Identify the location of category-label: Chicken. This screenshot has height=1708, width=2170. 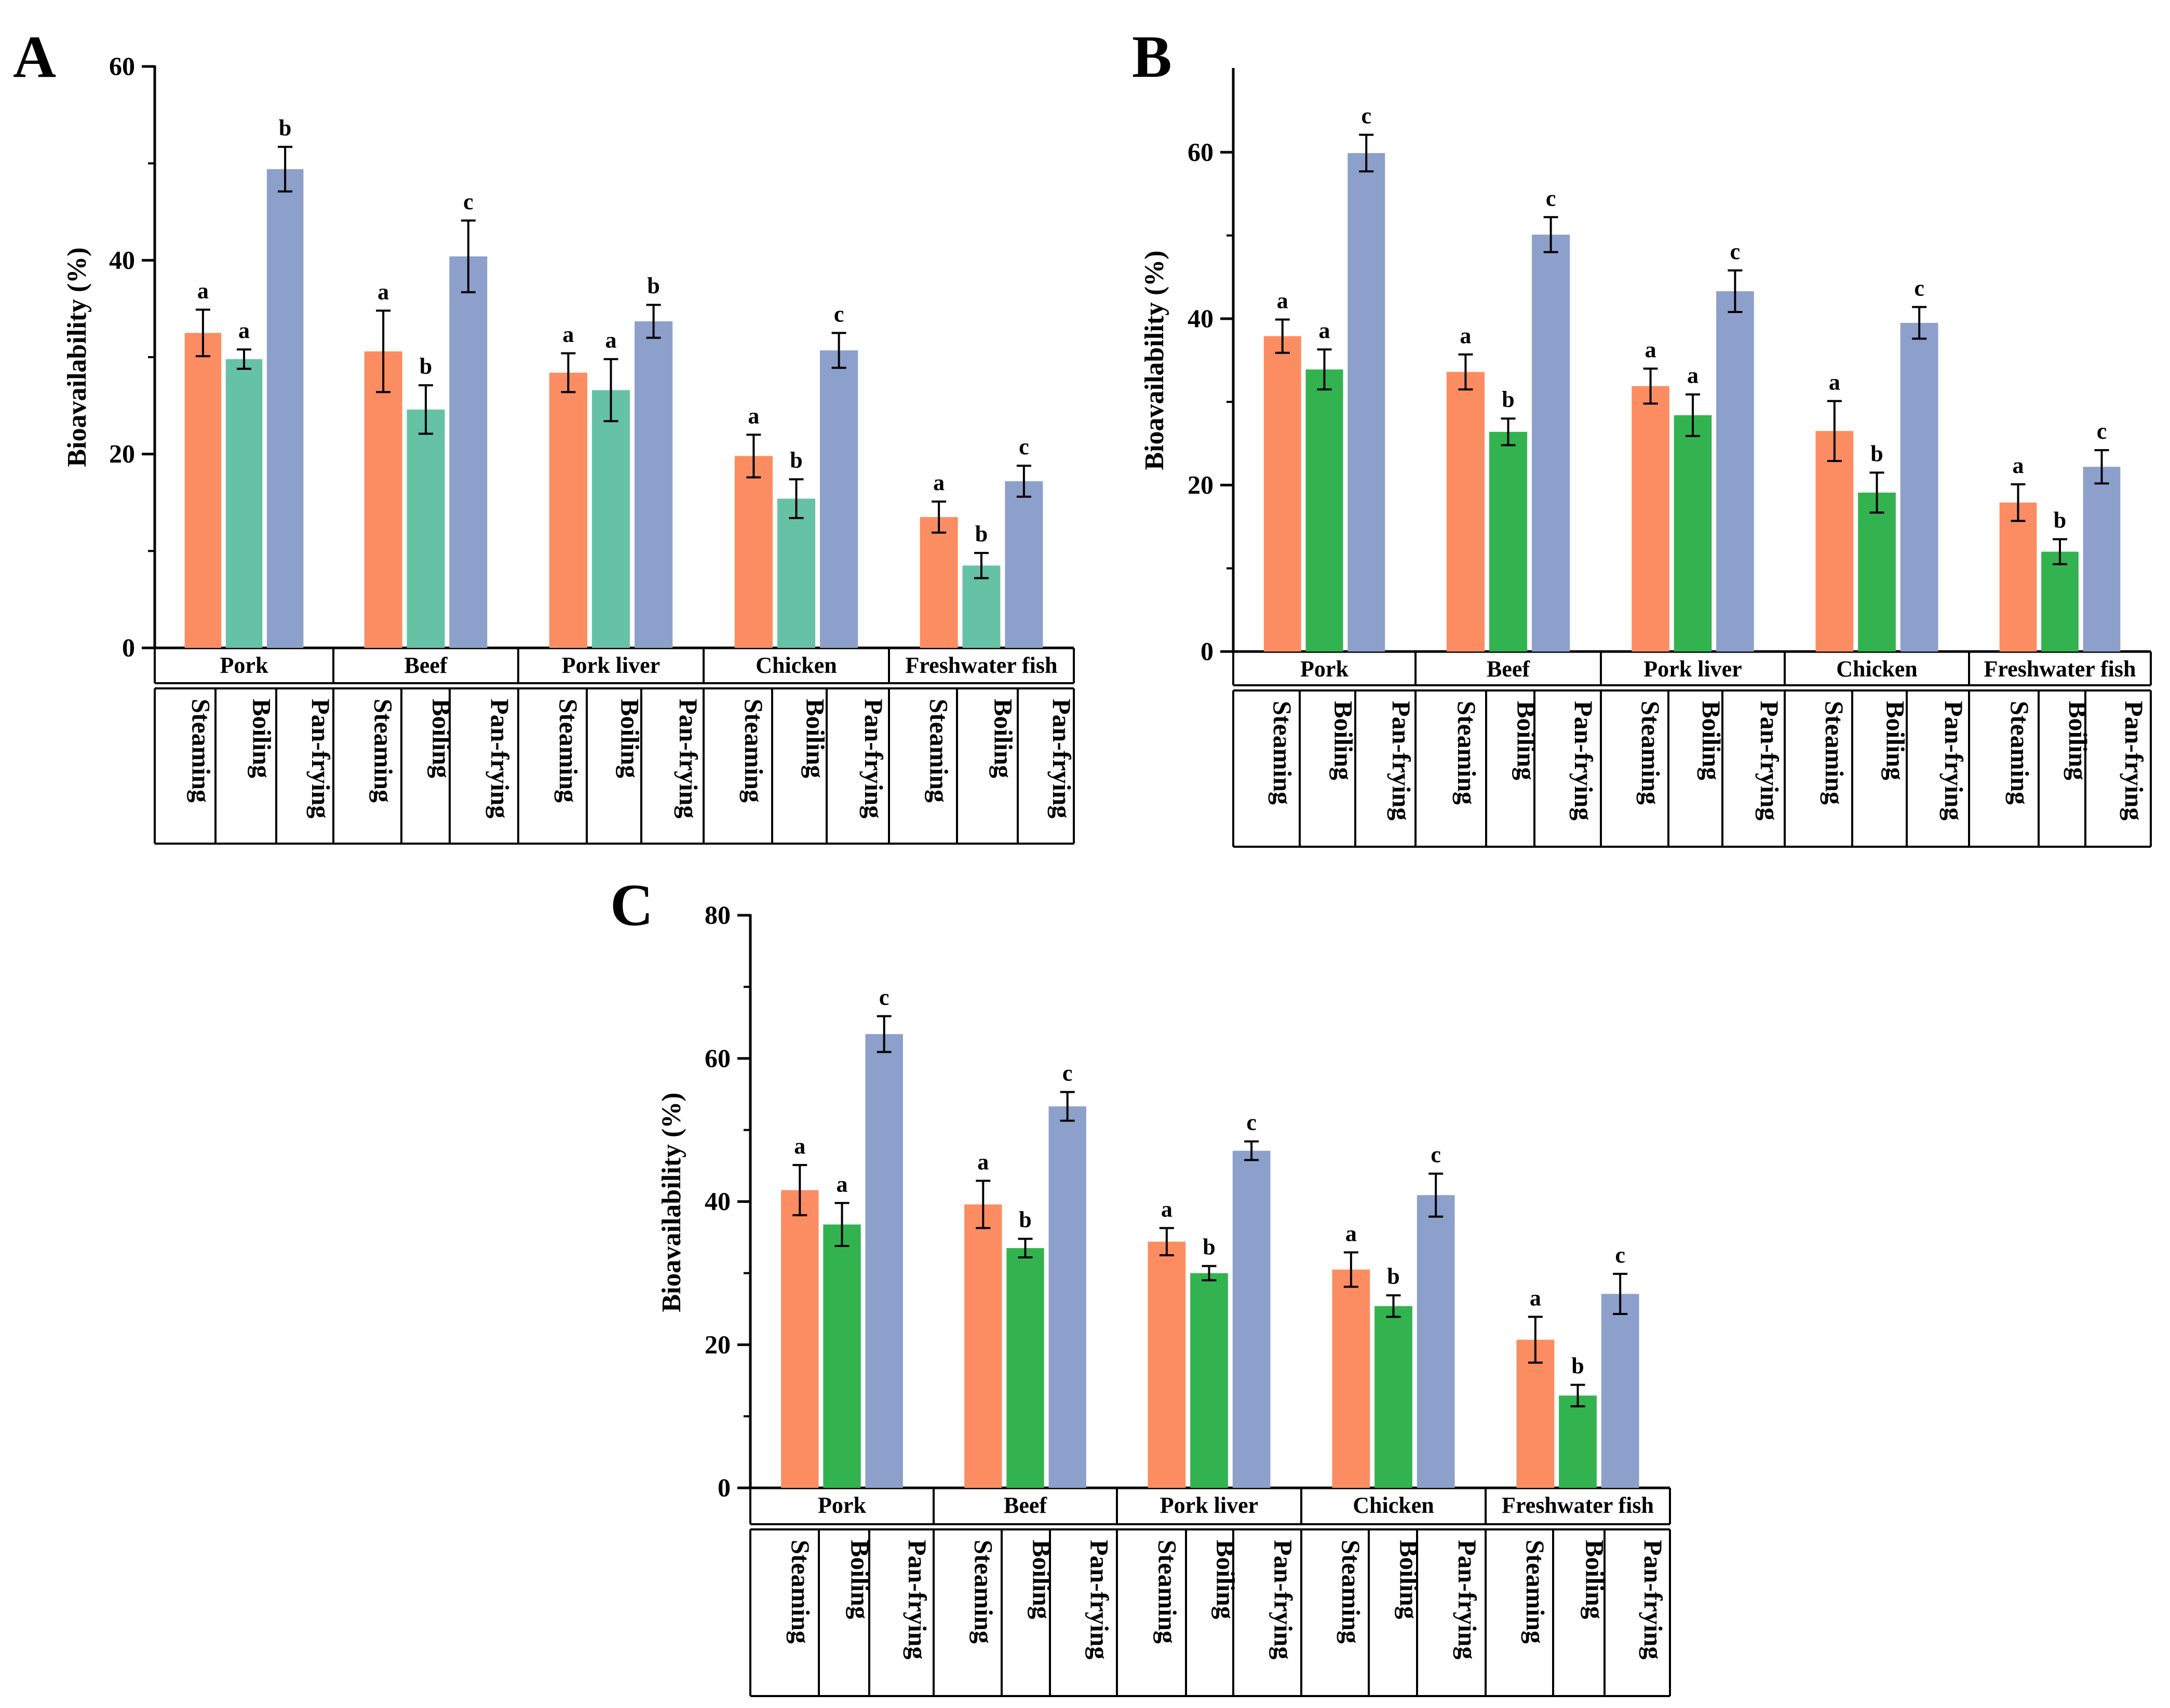
(1876, 669).